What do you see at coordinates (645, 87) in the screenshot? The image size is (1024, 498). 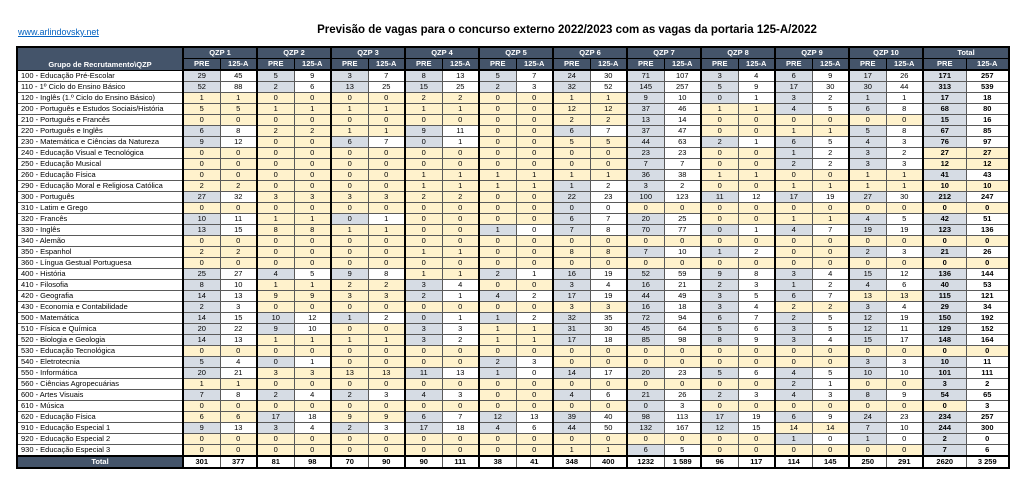 I see `cell: 145` at bounding box center [645, 87].